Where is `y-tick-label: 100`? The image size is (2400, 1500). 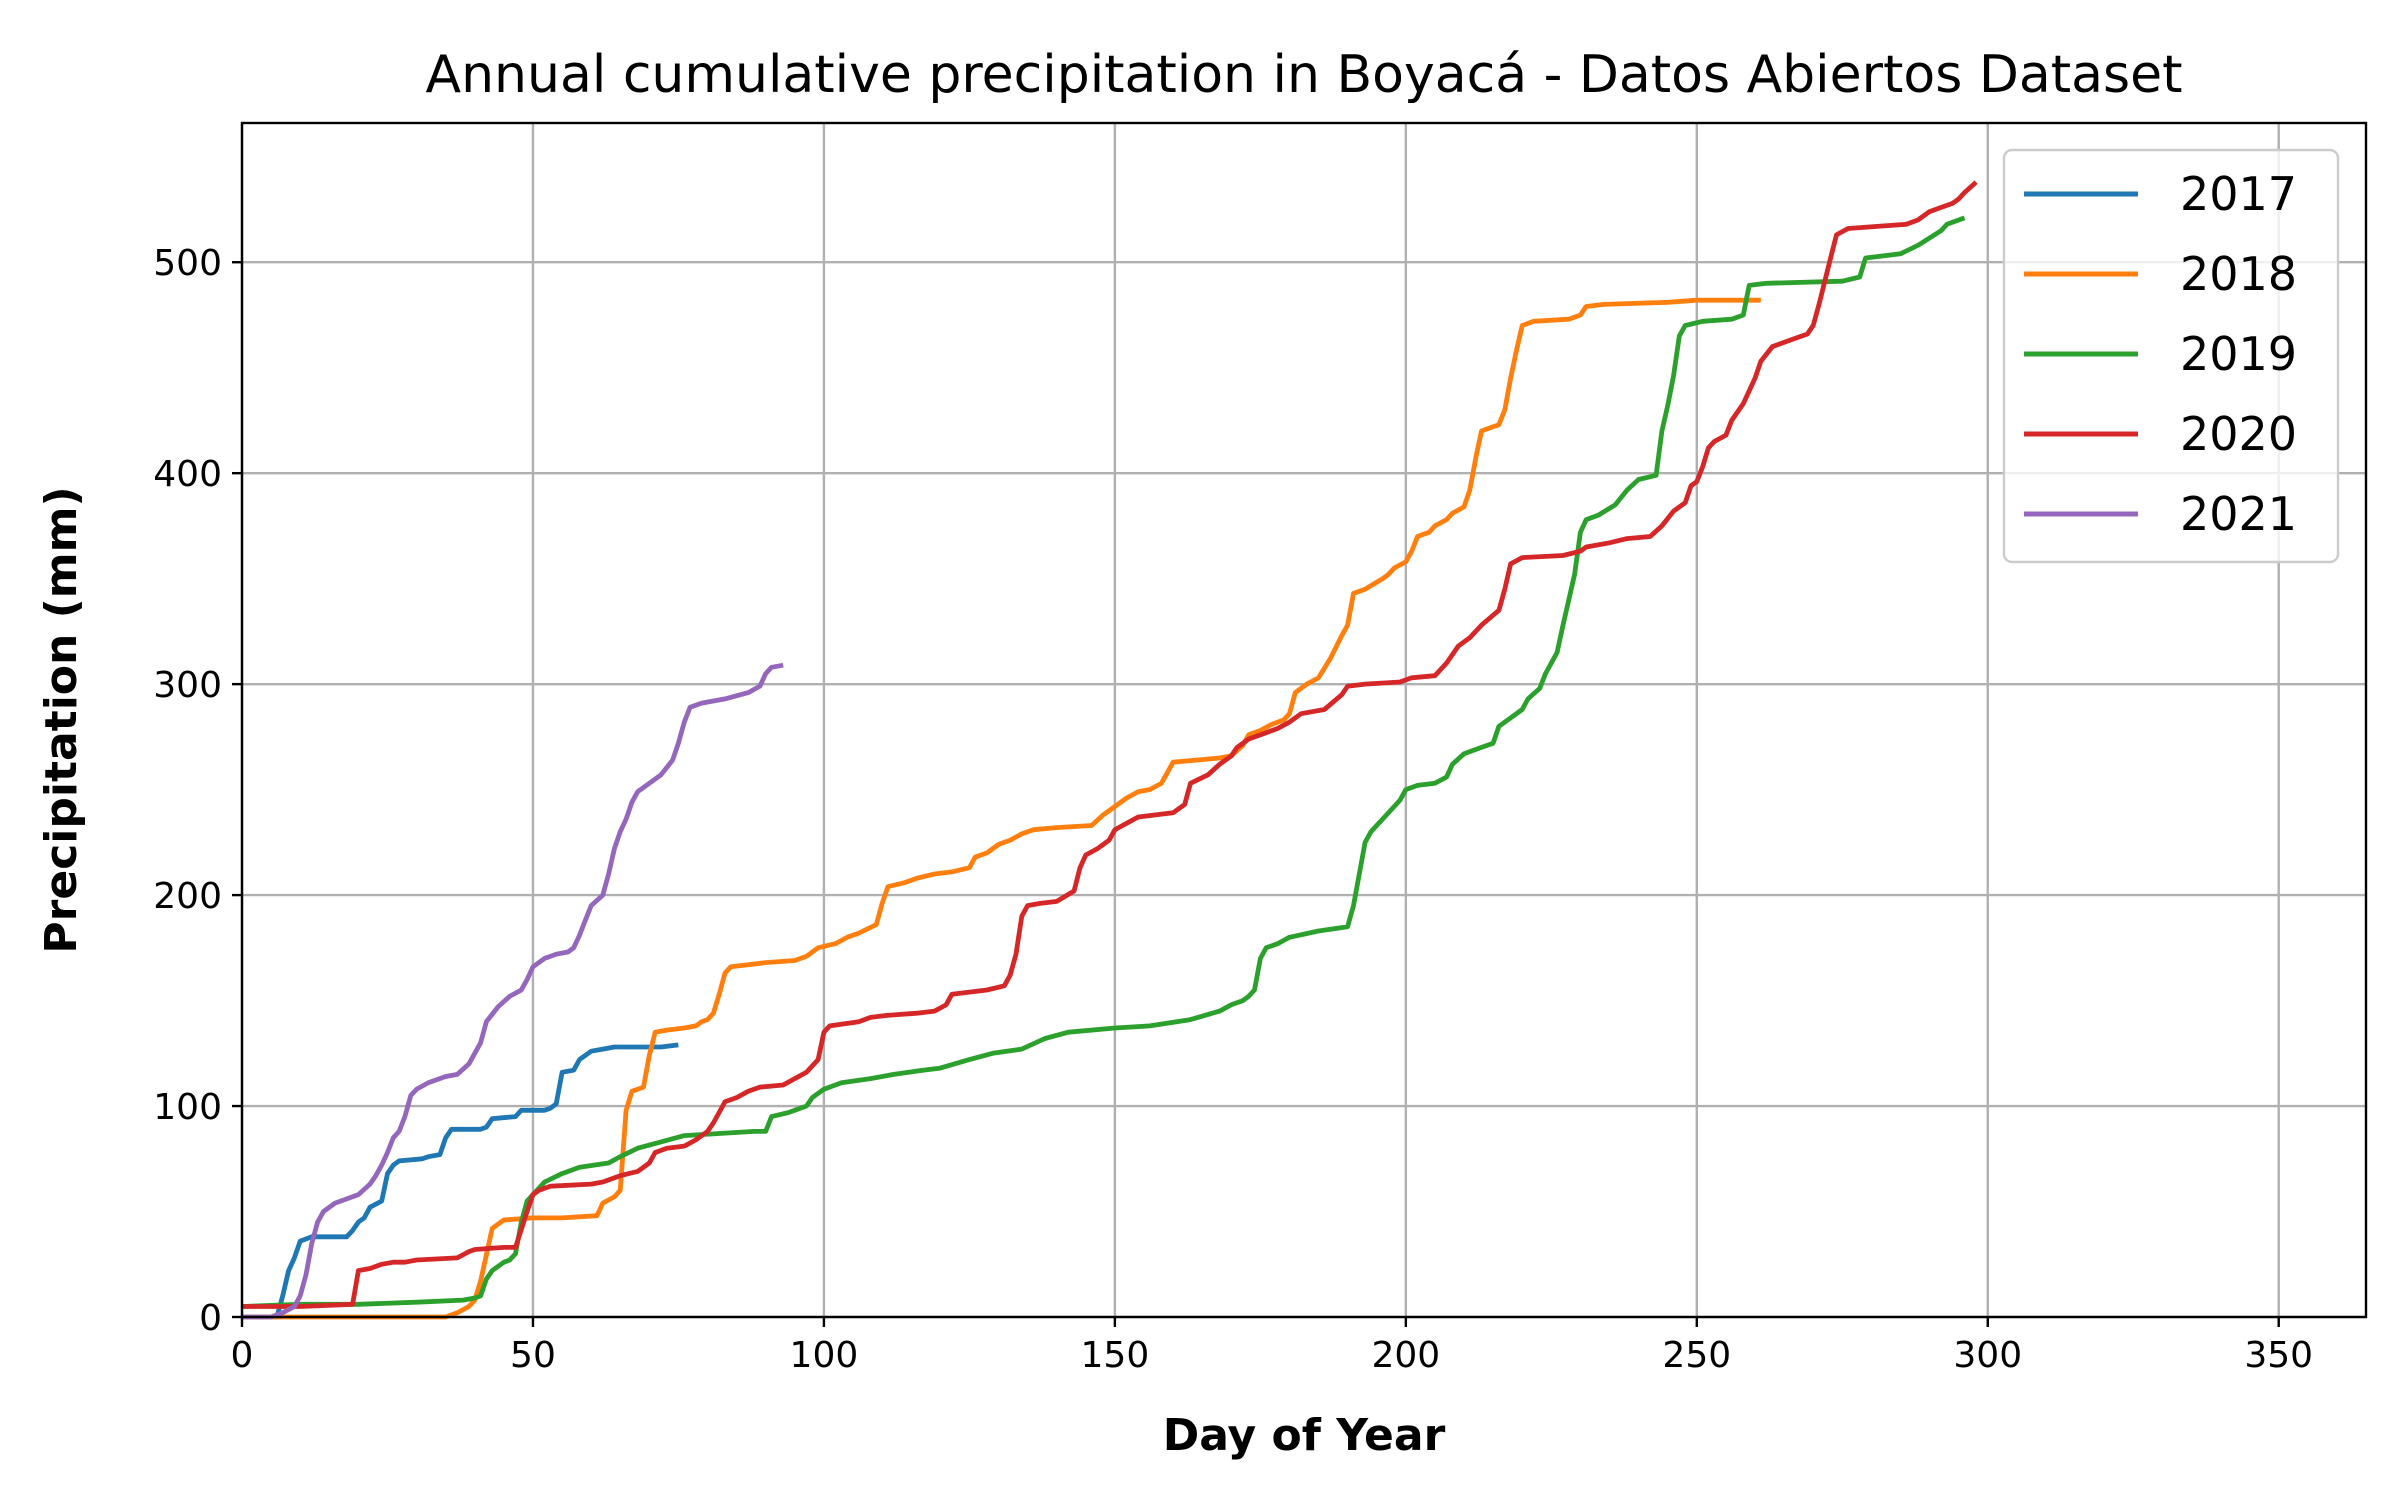 y-tick-label: 100 is located at coordinates (187, 1107).